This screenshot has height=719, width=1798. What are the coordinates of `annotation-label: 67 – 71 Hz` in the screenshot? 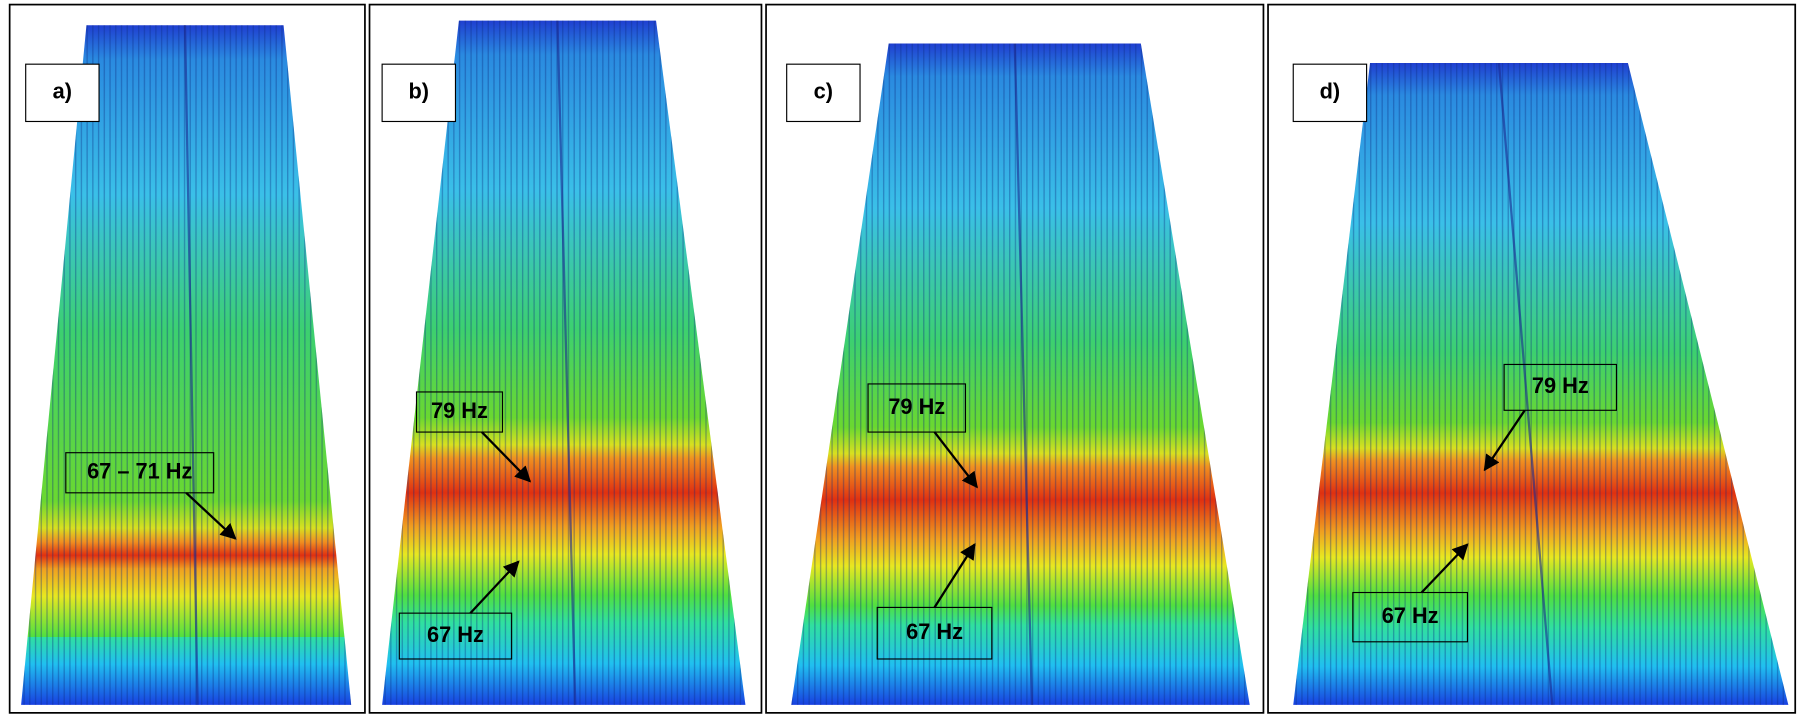 It's located at (139, 471).